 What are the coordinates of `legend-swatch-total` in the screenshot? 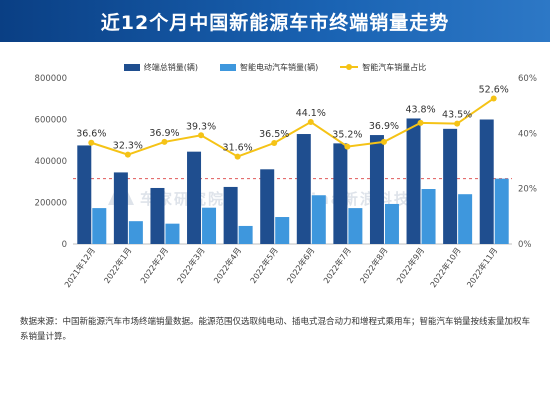 It's located at (131, 67).